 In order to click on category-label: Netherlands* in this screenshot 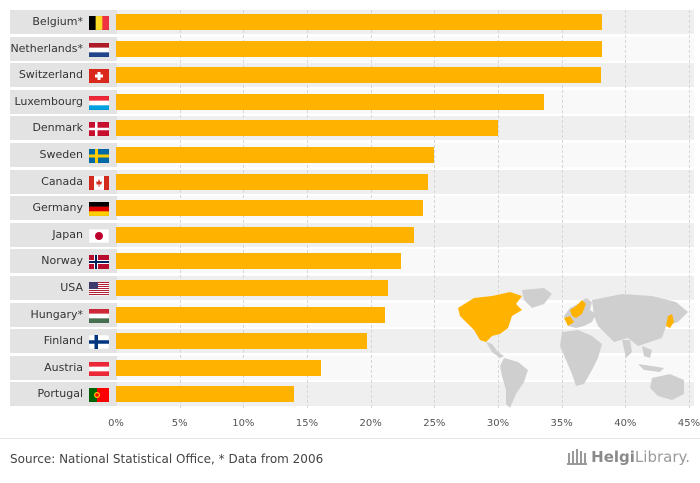, I will do `click(46, 48)`.